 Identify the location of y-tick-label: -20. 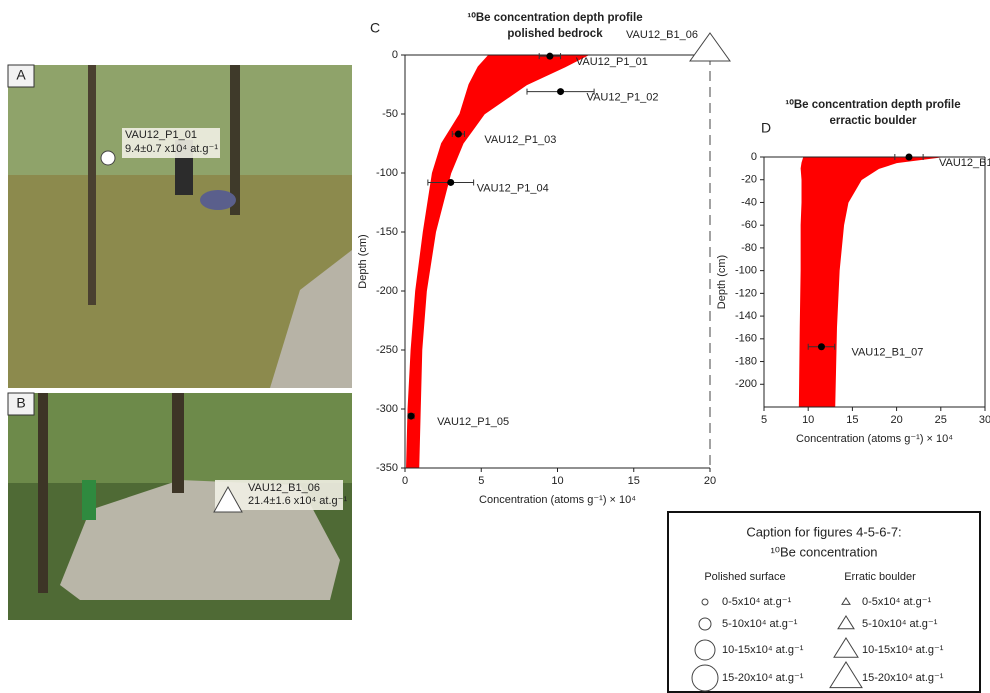
(749, 180).